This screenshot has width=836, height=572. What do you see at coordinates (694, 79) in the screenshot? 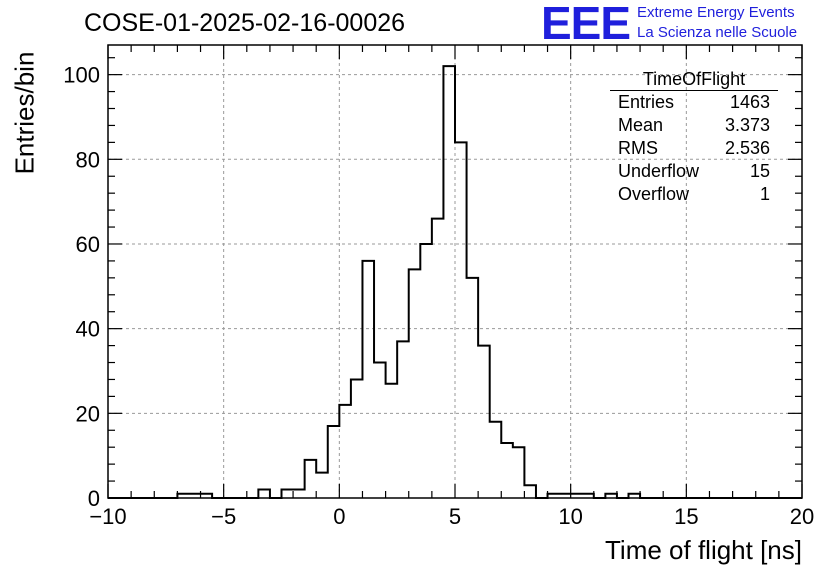
I see `stats-title: TimeOfFlight` at bounding box center [694, 79].